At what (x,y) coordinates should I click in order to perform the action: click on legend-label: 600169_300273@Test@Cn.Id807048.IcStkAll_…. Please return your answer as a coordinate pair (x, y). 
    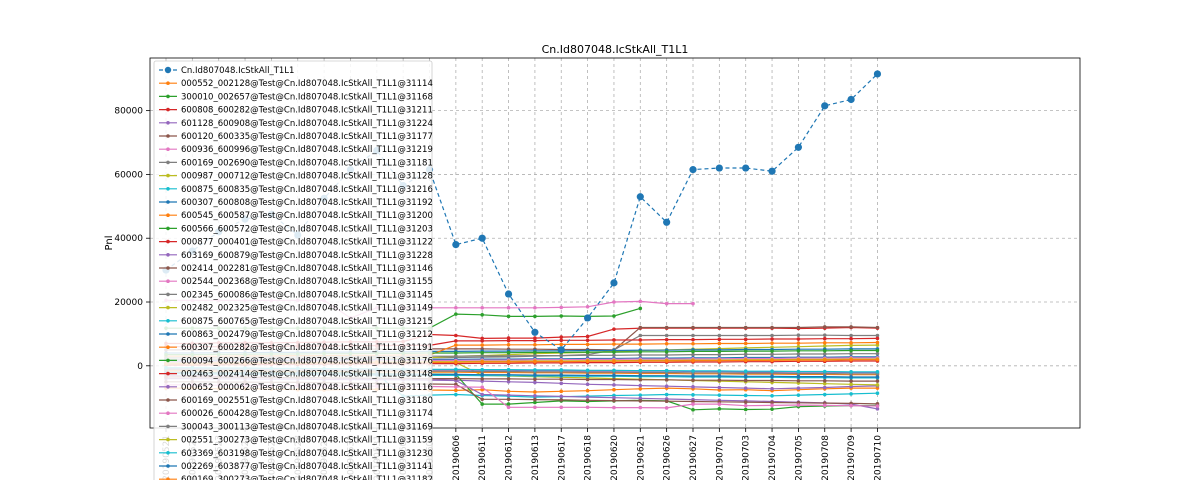
    Looking at the image, I should click on (307, 477).